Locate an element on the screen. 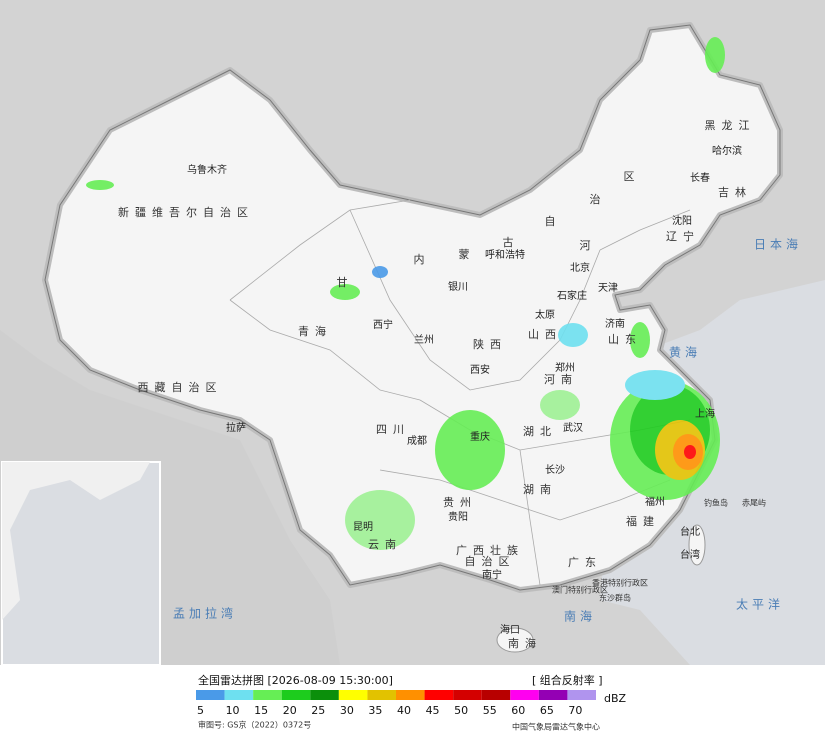 Image resolution: width=825 pixels, height=739 pixels. unit-label: dBZ is located at coordinates (615, 698).